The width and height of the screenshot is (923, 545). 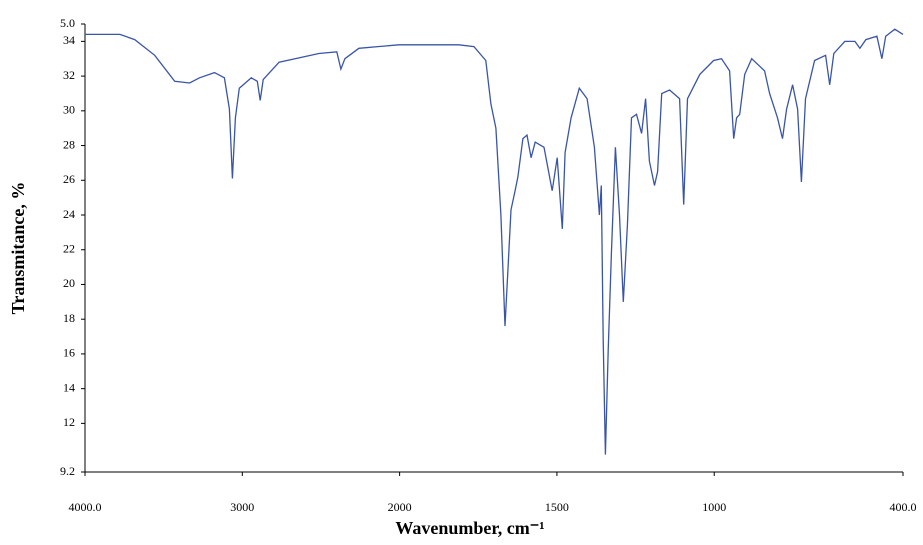 I want to click on y-tick-label: 26, so click(x=69, y=179).